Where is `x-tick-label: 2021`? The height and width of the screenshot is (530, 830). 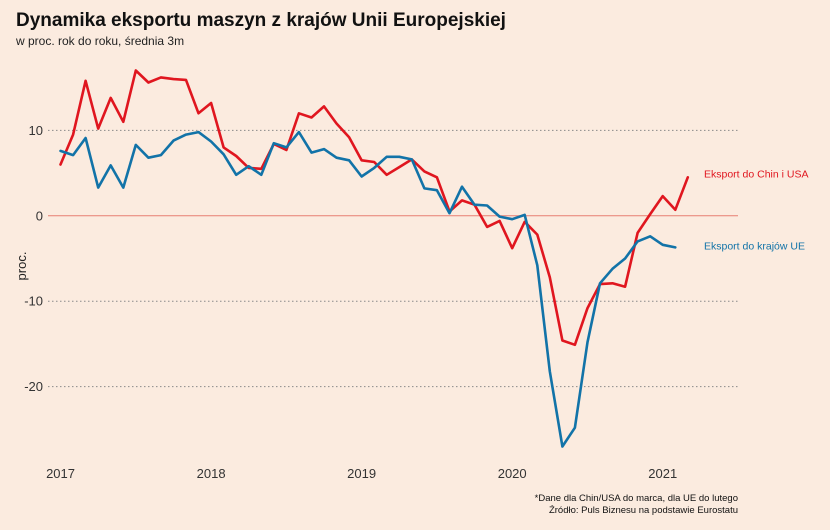
x-tick-label: 2021 is located at coordinates (662, 473).